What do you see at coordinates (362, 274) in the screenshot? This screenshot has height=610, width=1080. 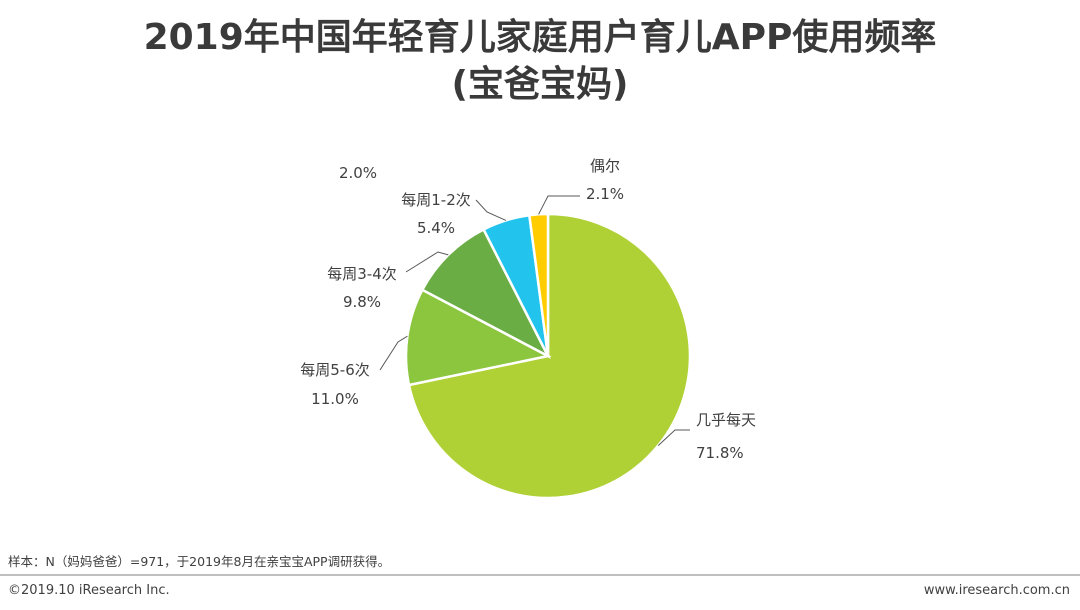 I see `slice-label-2: 每周3-4次` at bounding box center [362, 274].